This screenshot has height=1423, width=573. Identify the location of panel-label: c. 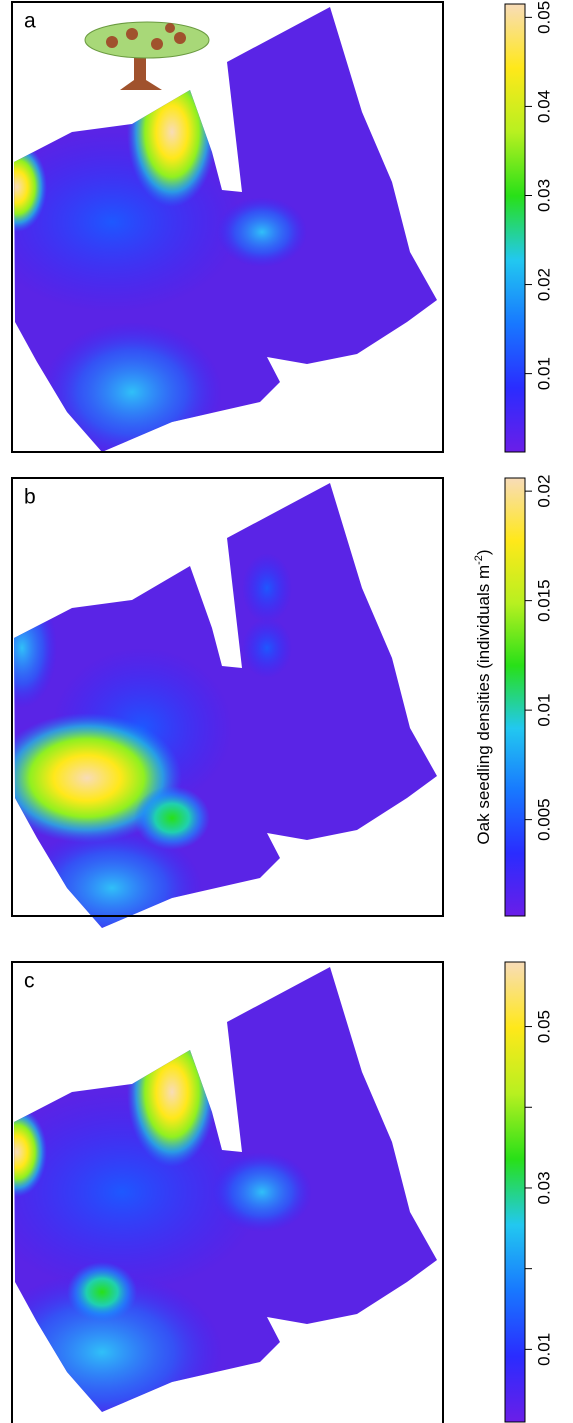
(29, 981).